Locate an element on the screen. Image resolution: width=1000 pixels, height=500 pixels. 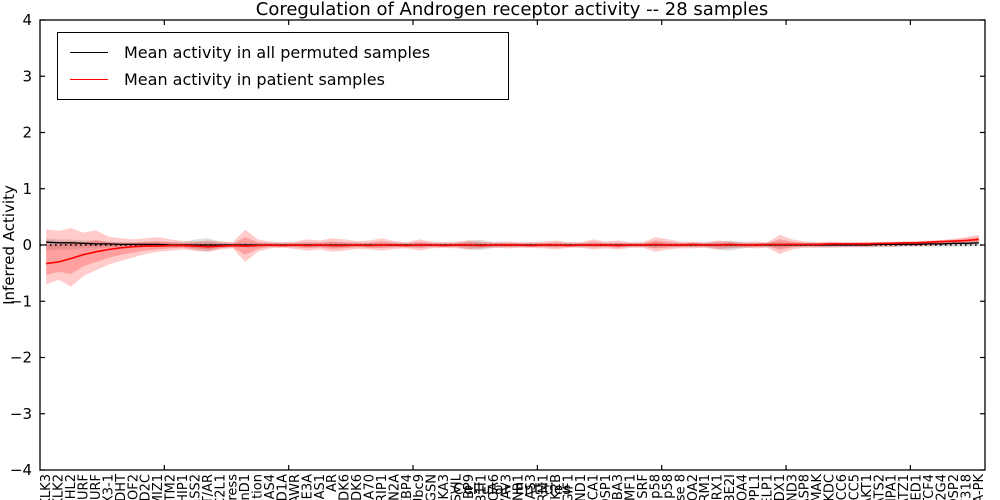
x-tick-label: CARM1 is located at coordinates (705, 487).